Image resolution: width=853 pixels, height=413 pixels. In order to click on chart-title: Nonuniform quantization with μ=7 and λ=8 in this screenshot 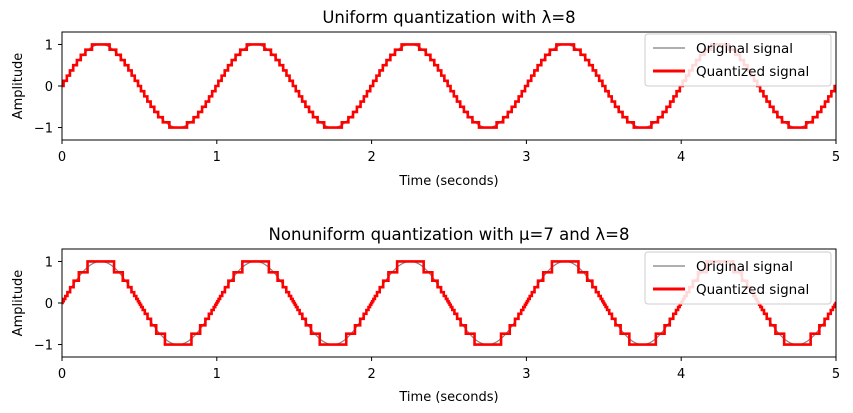, I will do `click(449, 234)`.